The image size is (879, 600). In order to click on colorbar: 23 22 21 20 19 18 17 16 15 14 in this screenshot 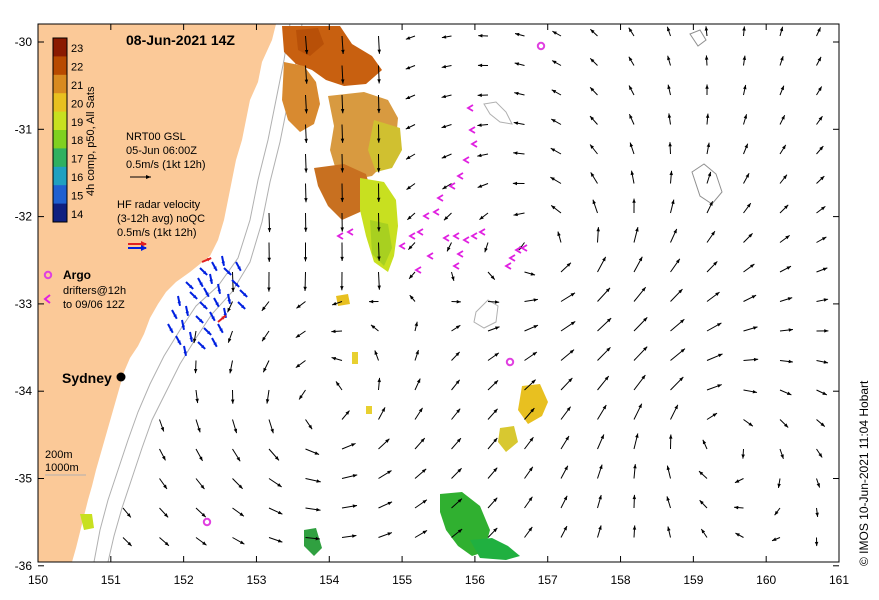, I will do `click(67, 130)`.